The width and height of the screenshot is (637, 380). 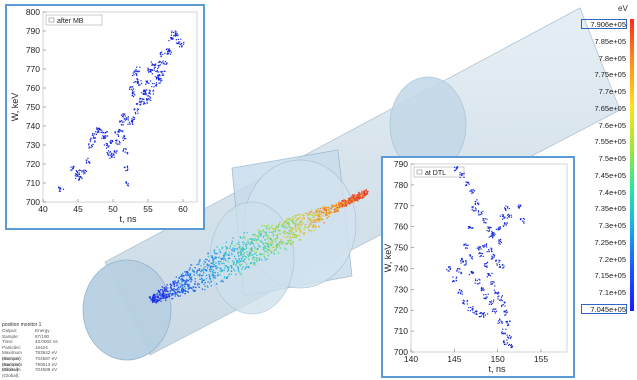 I want to click on dtl-plot-area, so click(x=489, y=258).